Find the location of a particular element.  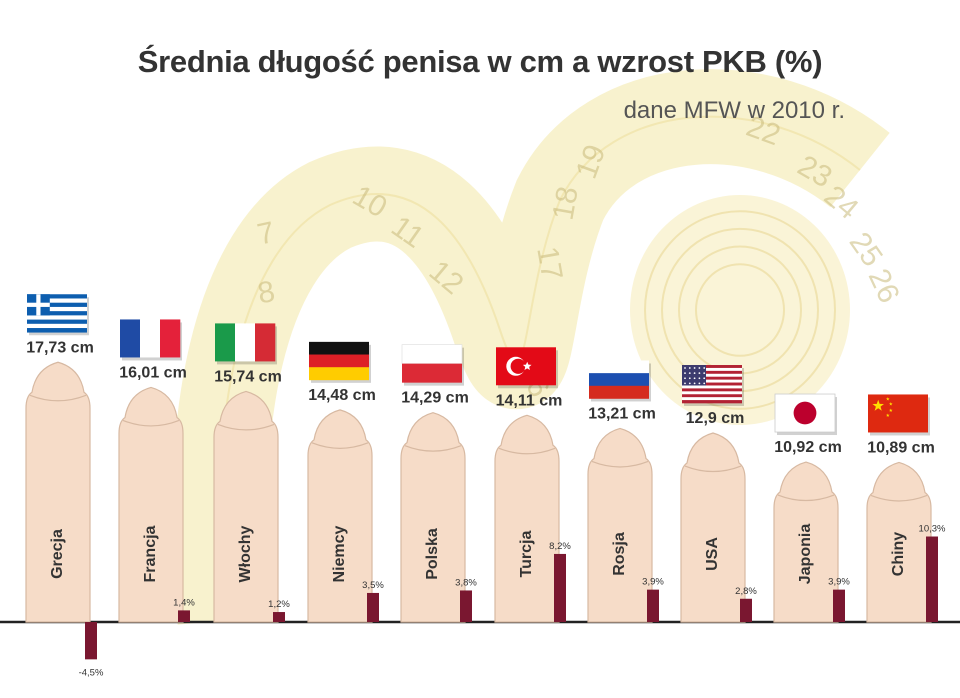

france-flag-icon is located at coordinates (151, 340).